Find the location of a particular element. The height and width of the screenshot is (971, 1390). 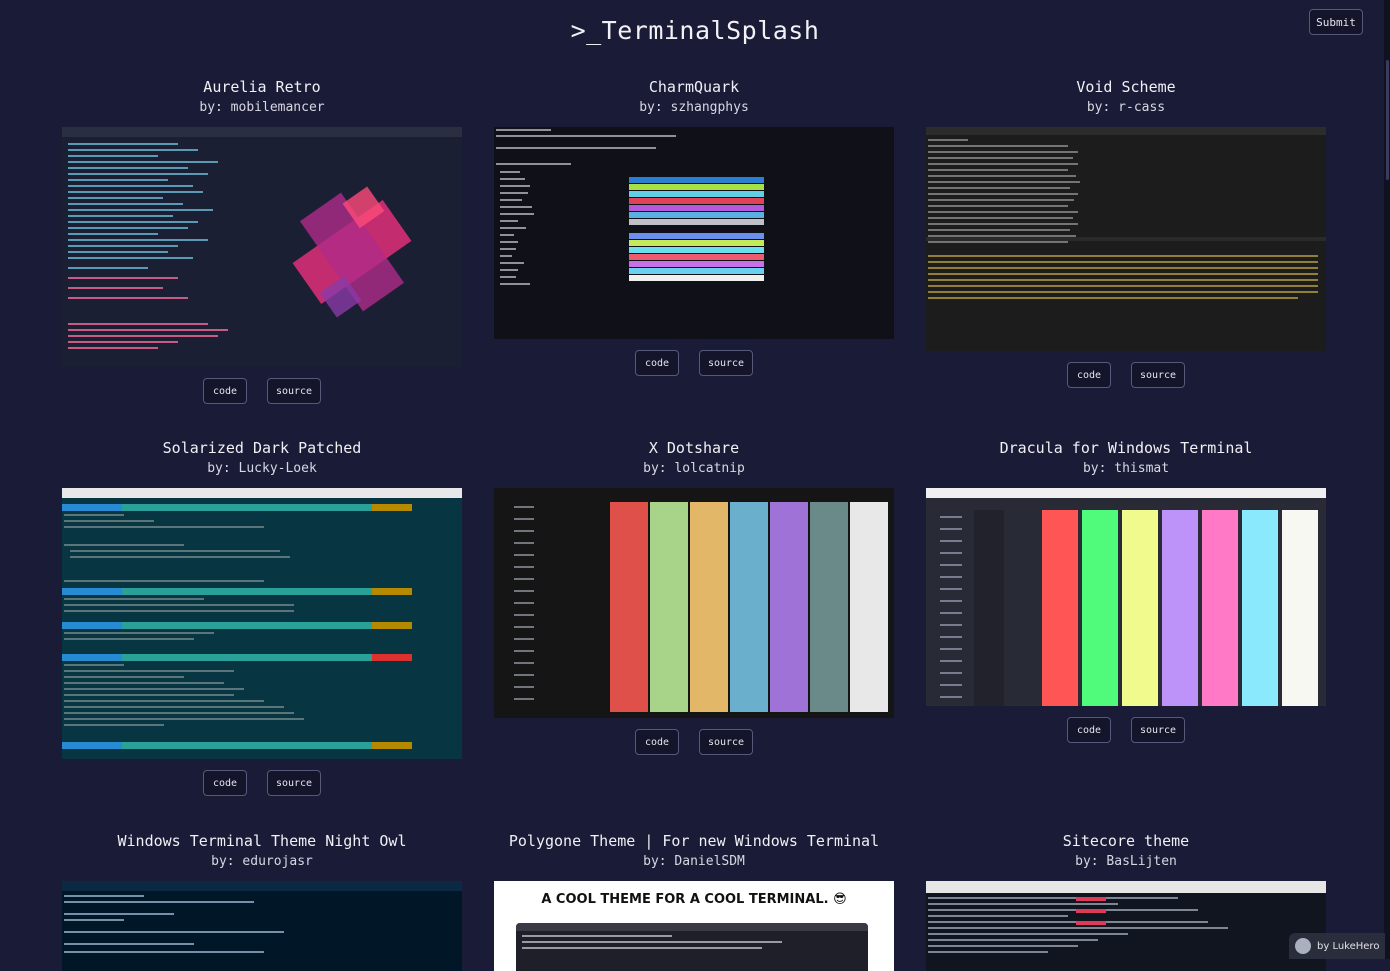

dracula-preview-graphic is located at coordinates (1126, 597).